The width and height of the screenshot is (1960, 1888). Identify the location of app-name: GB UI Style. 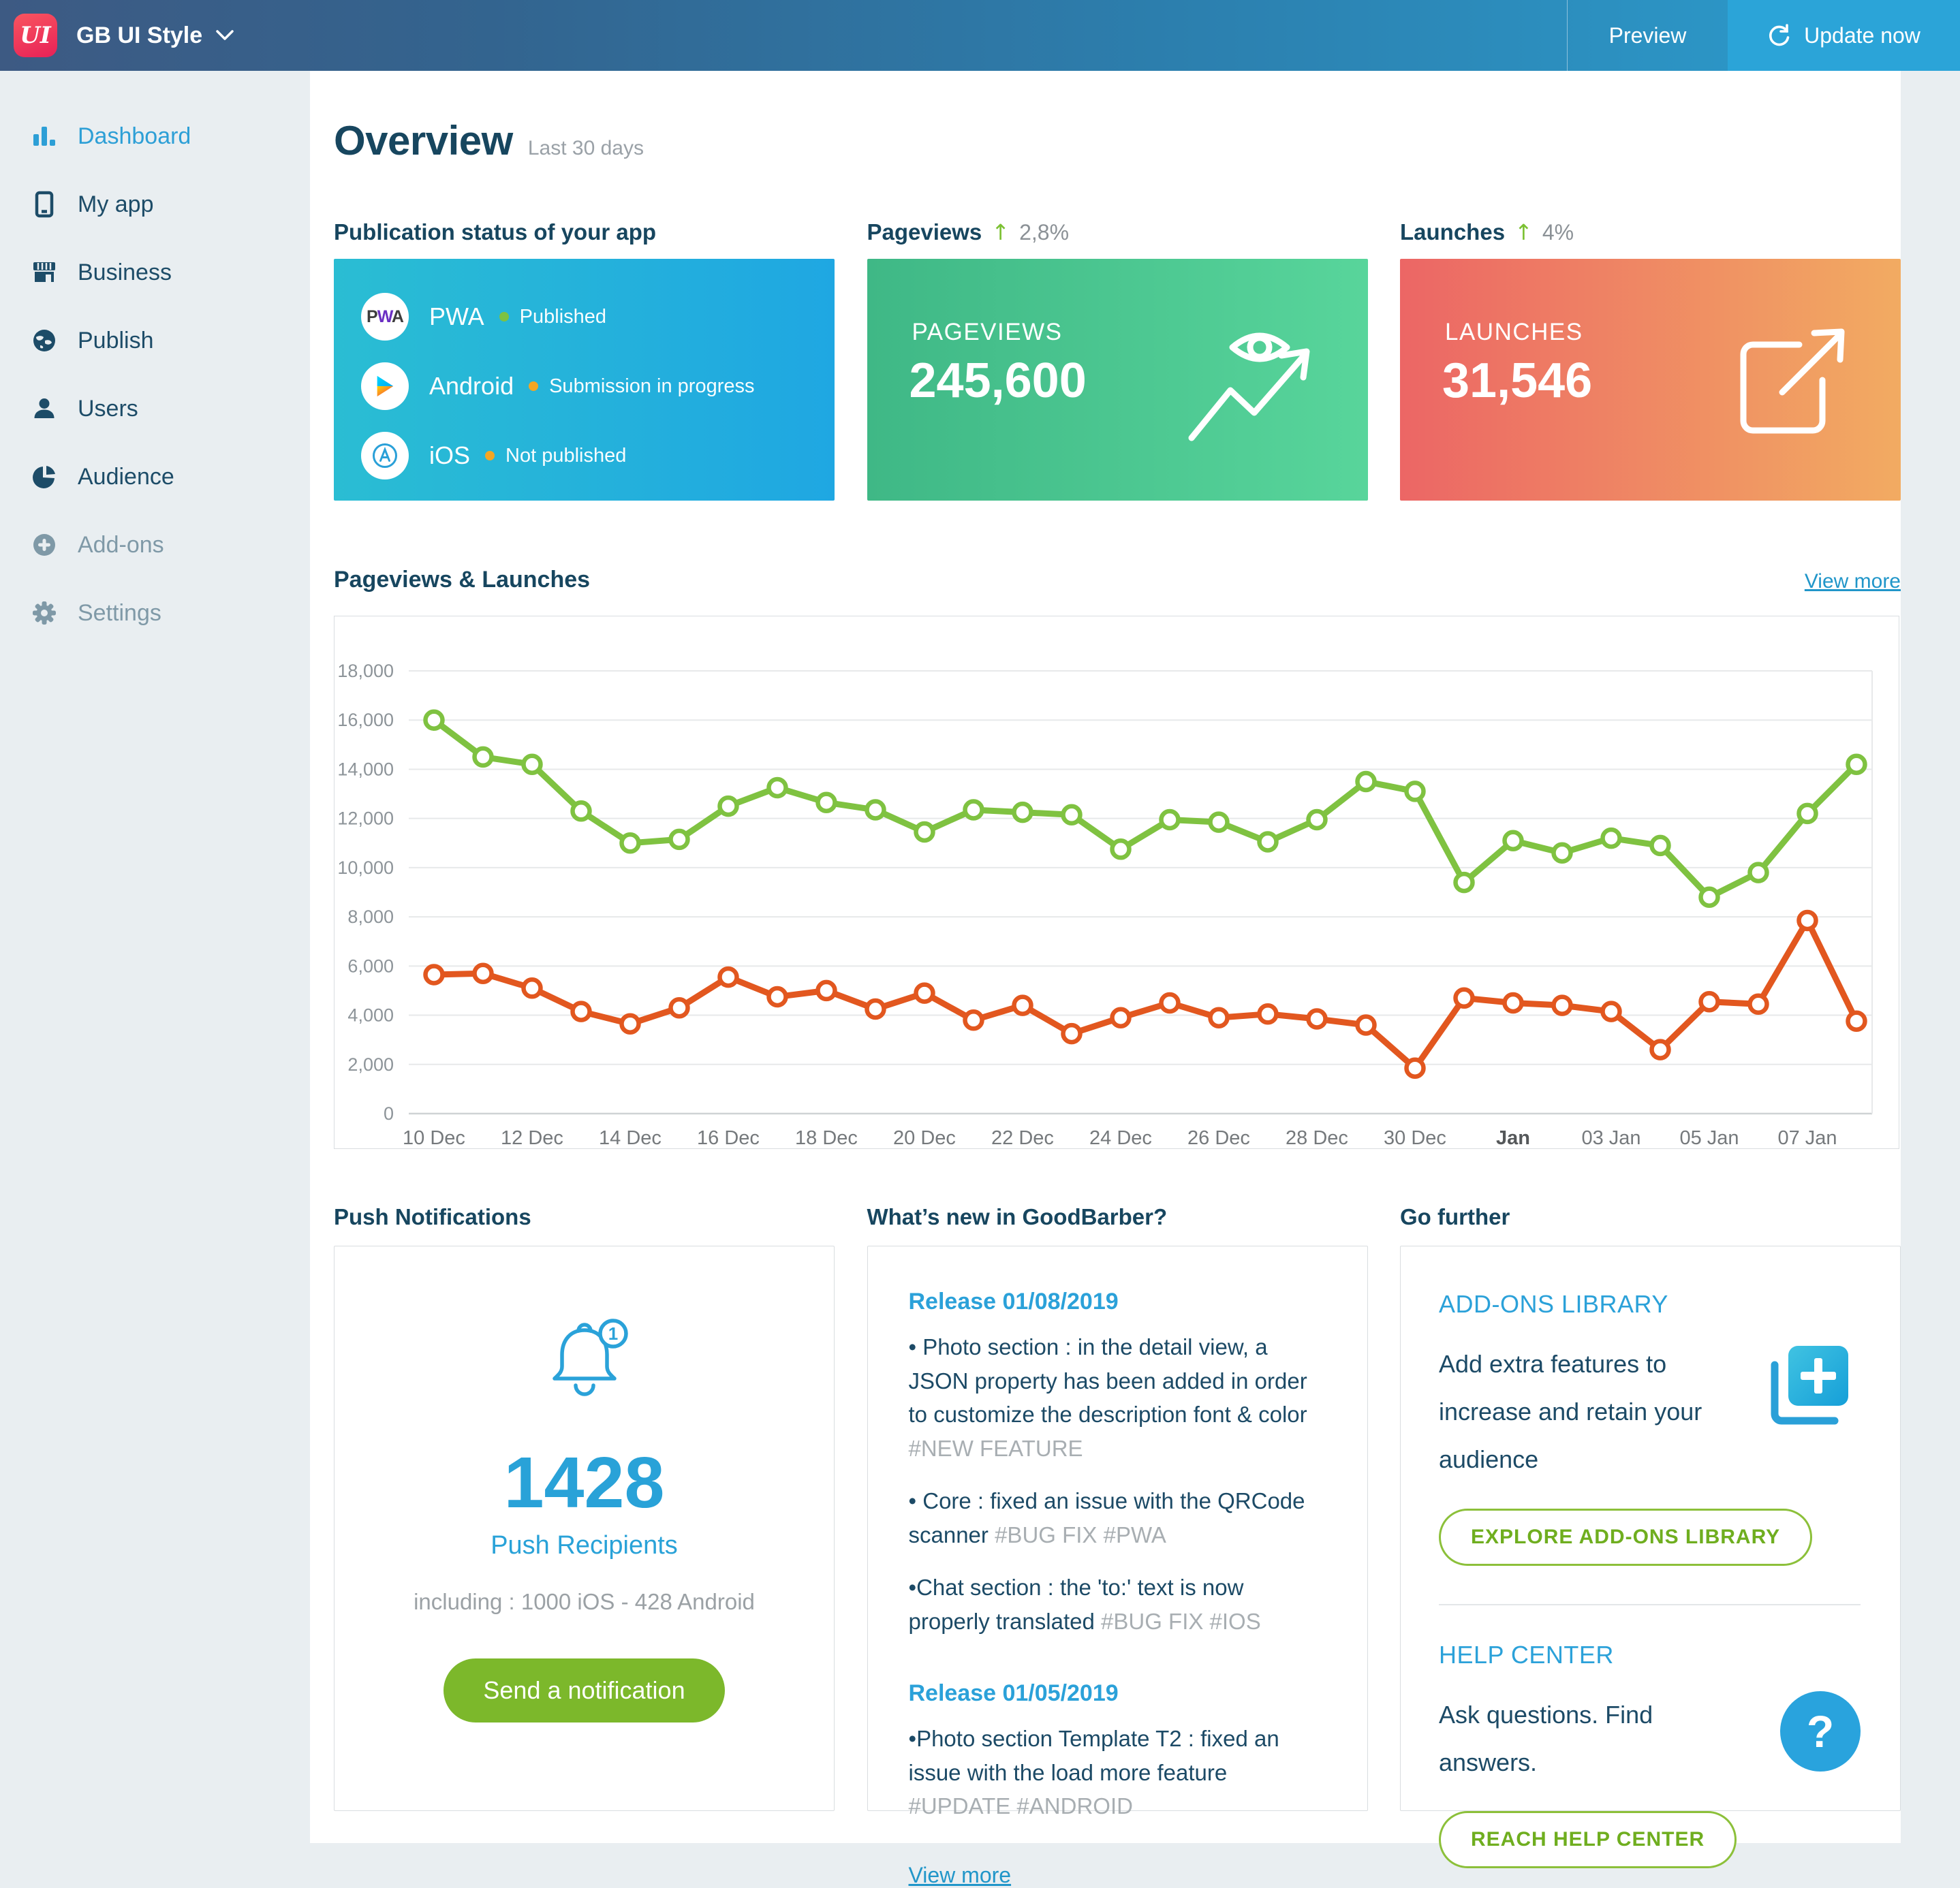
(139, 35).